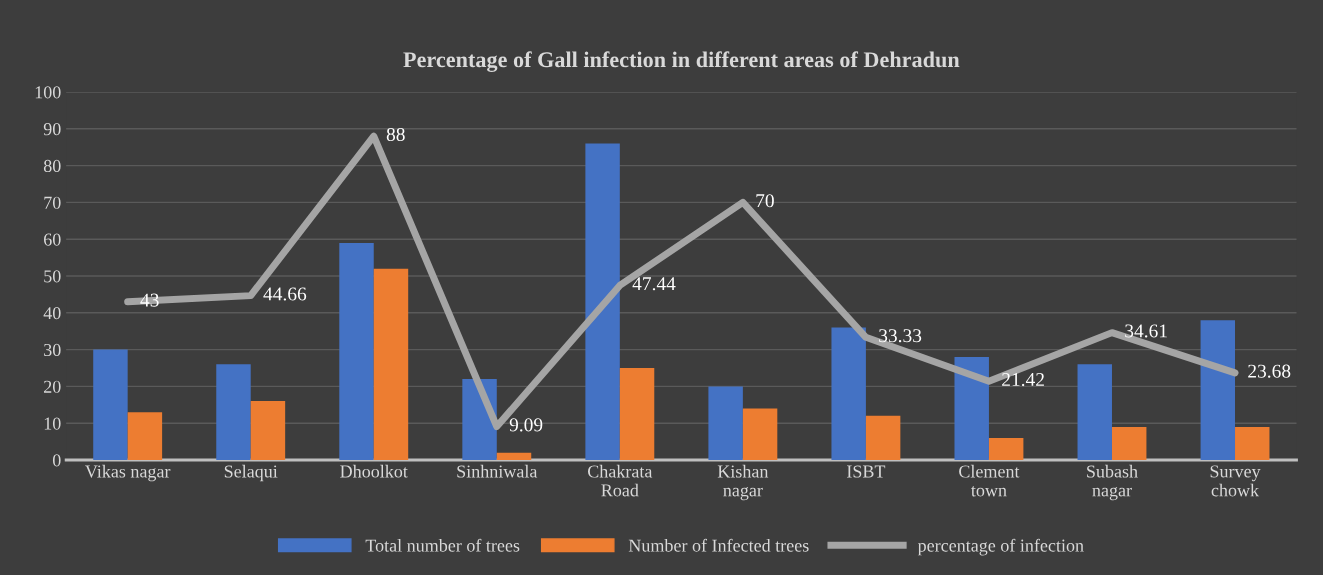 The image size is (1323, 575). Describe the element at coordinates (654, 284) in the screenshot. I see `data-label: 47.44` at that location.